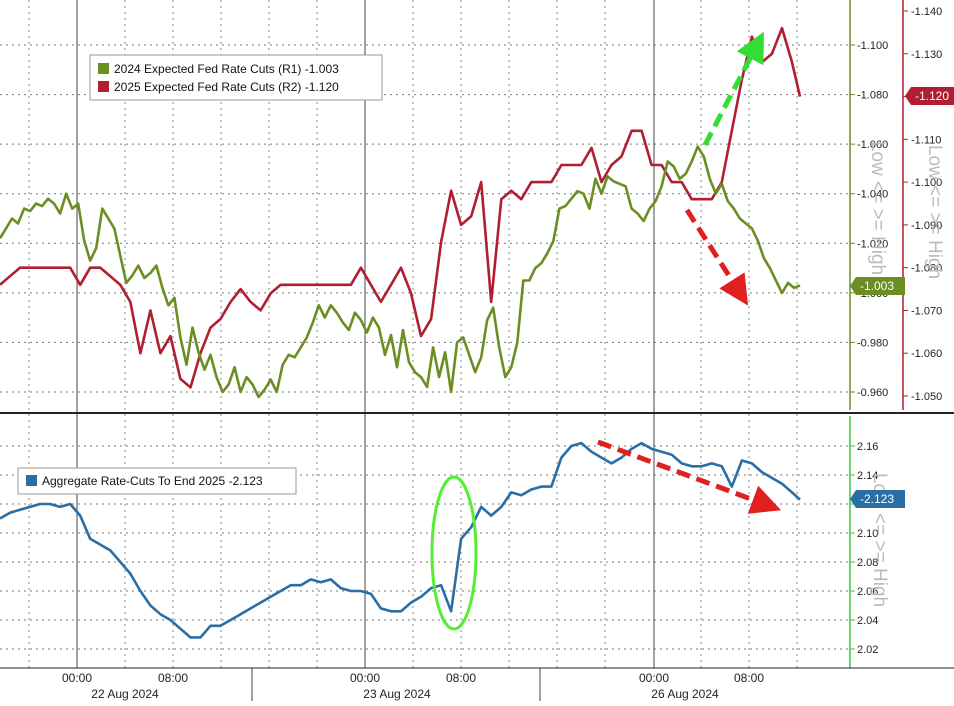 The image size is (954, 706). Describe the element at coordinates (926, 269) in the screenshot. I see `right-tick-label-3: -1.080` at that location.